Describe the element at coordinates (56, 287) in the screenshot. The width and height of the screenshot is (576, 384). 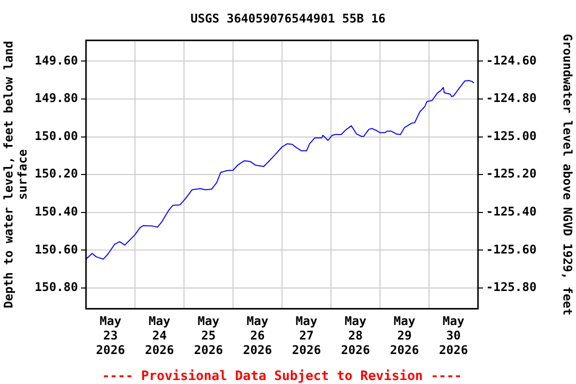
I see `y-tick-label: 150.80` at that location.